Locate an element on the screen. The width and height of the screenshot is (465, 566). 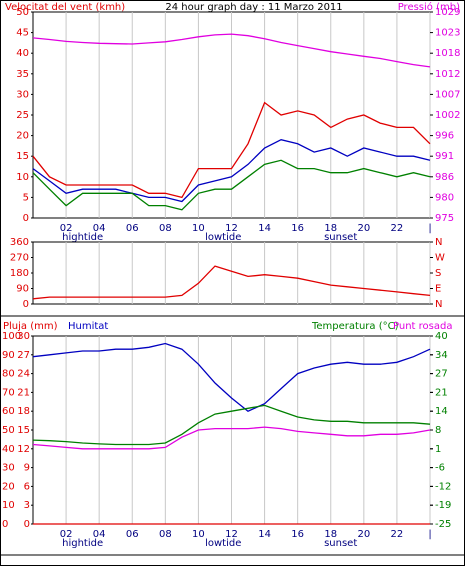
y-tick-label: 360 is located at coordinates (19, 242).